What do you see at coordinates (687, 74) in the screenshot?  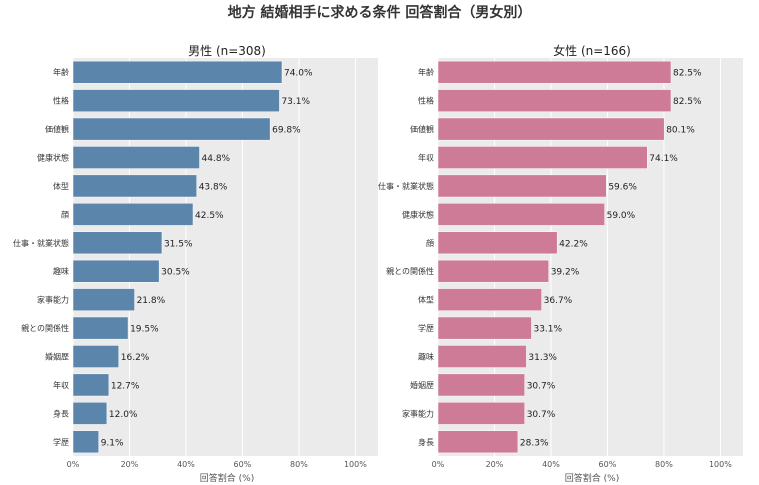 I see `value-label: 82.5%` at bounding box center [687, 74].